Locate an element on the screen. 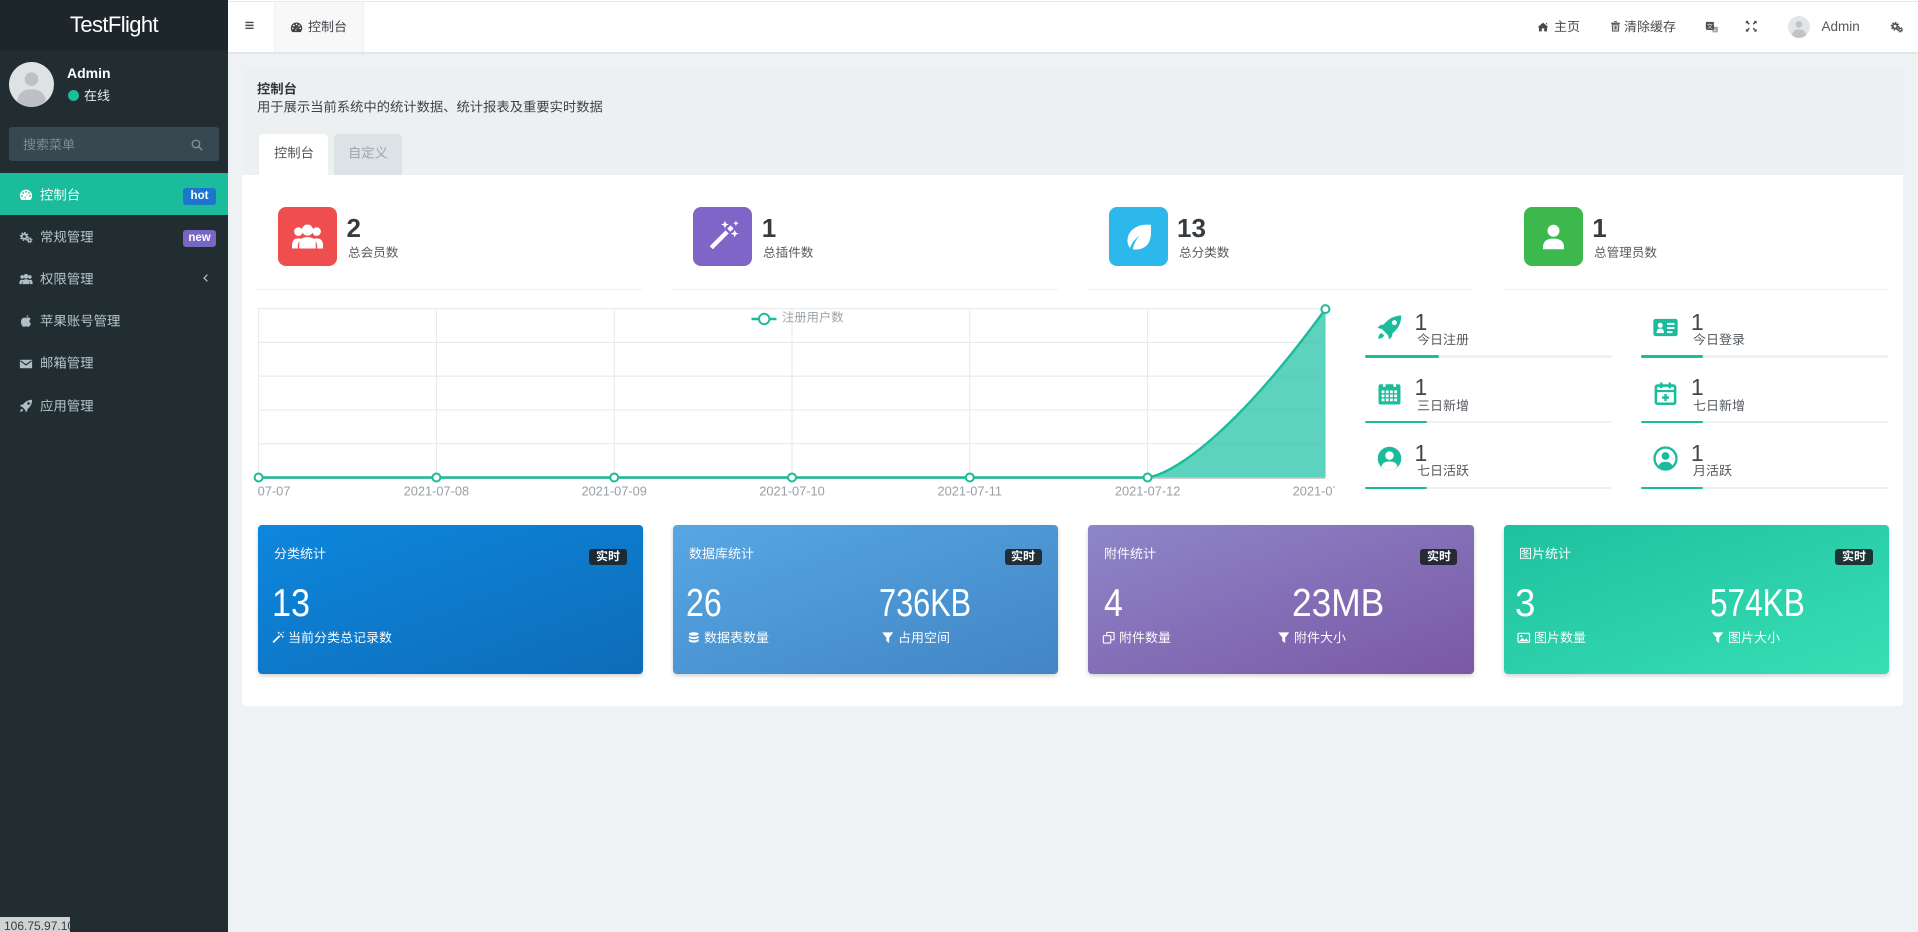 The height and width of the screenshot is (932, 1918). svg-text: 2021-07-09 is located at coordinates (613, 490).